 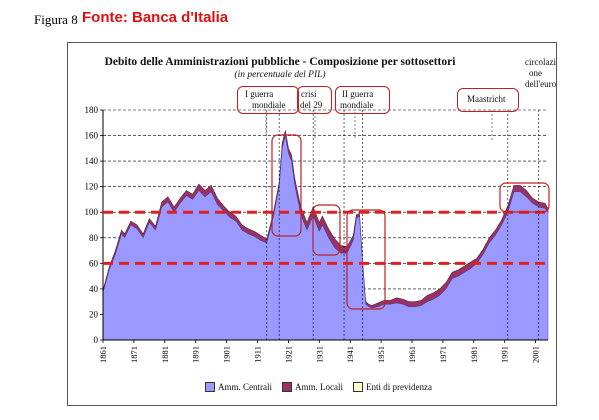 I want to click on source-label: Fonte: Banca d'Italia, so click(x=155, y=17).